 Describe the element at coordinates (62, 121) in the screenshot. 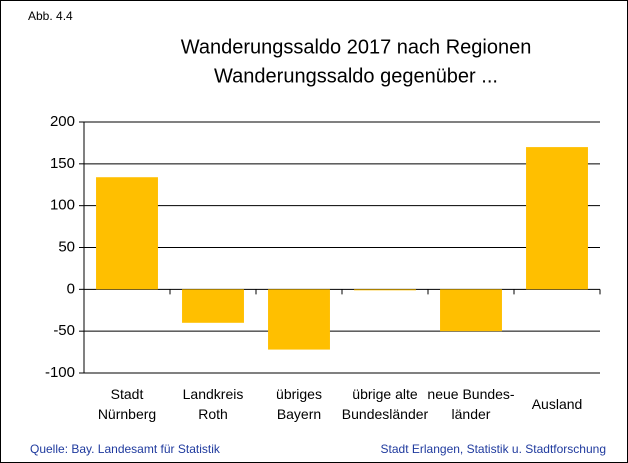

I see `y-tick-label: 200` at that location.